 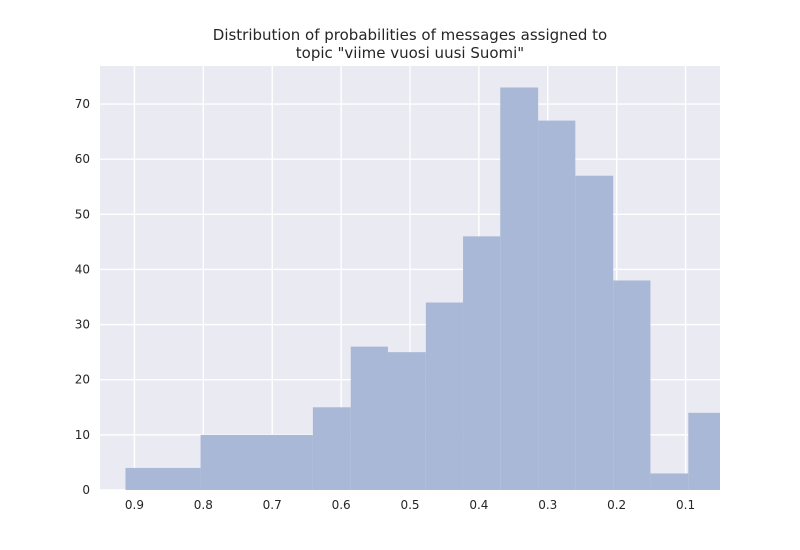 I want to click on x-tick-label: 0.1, so click(x=685, y=505).